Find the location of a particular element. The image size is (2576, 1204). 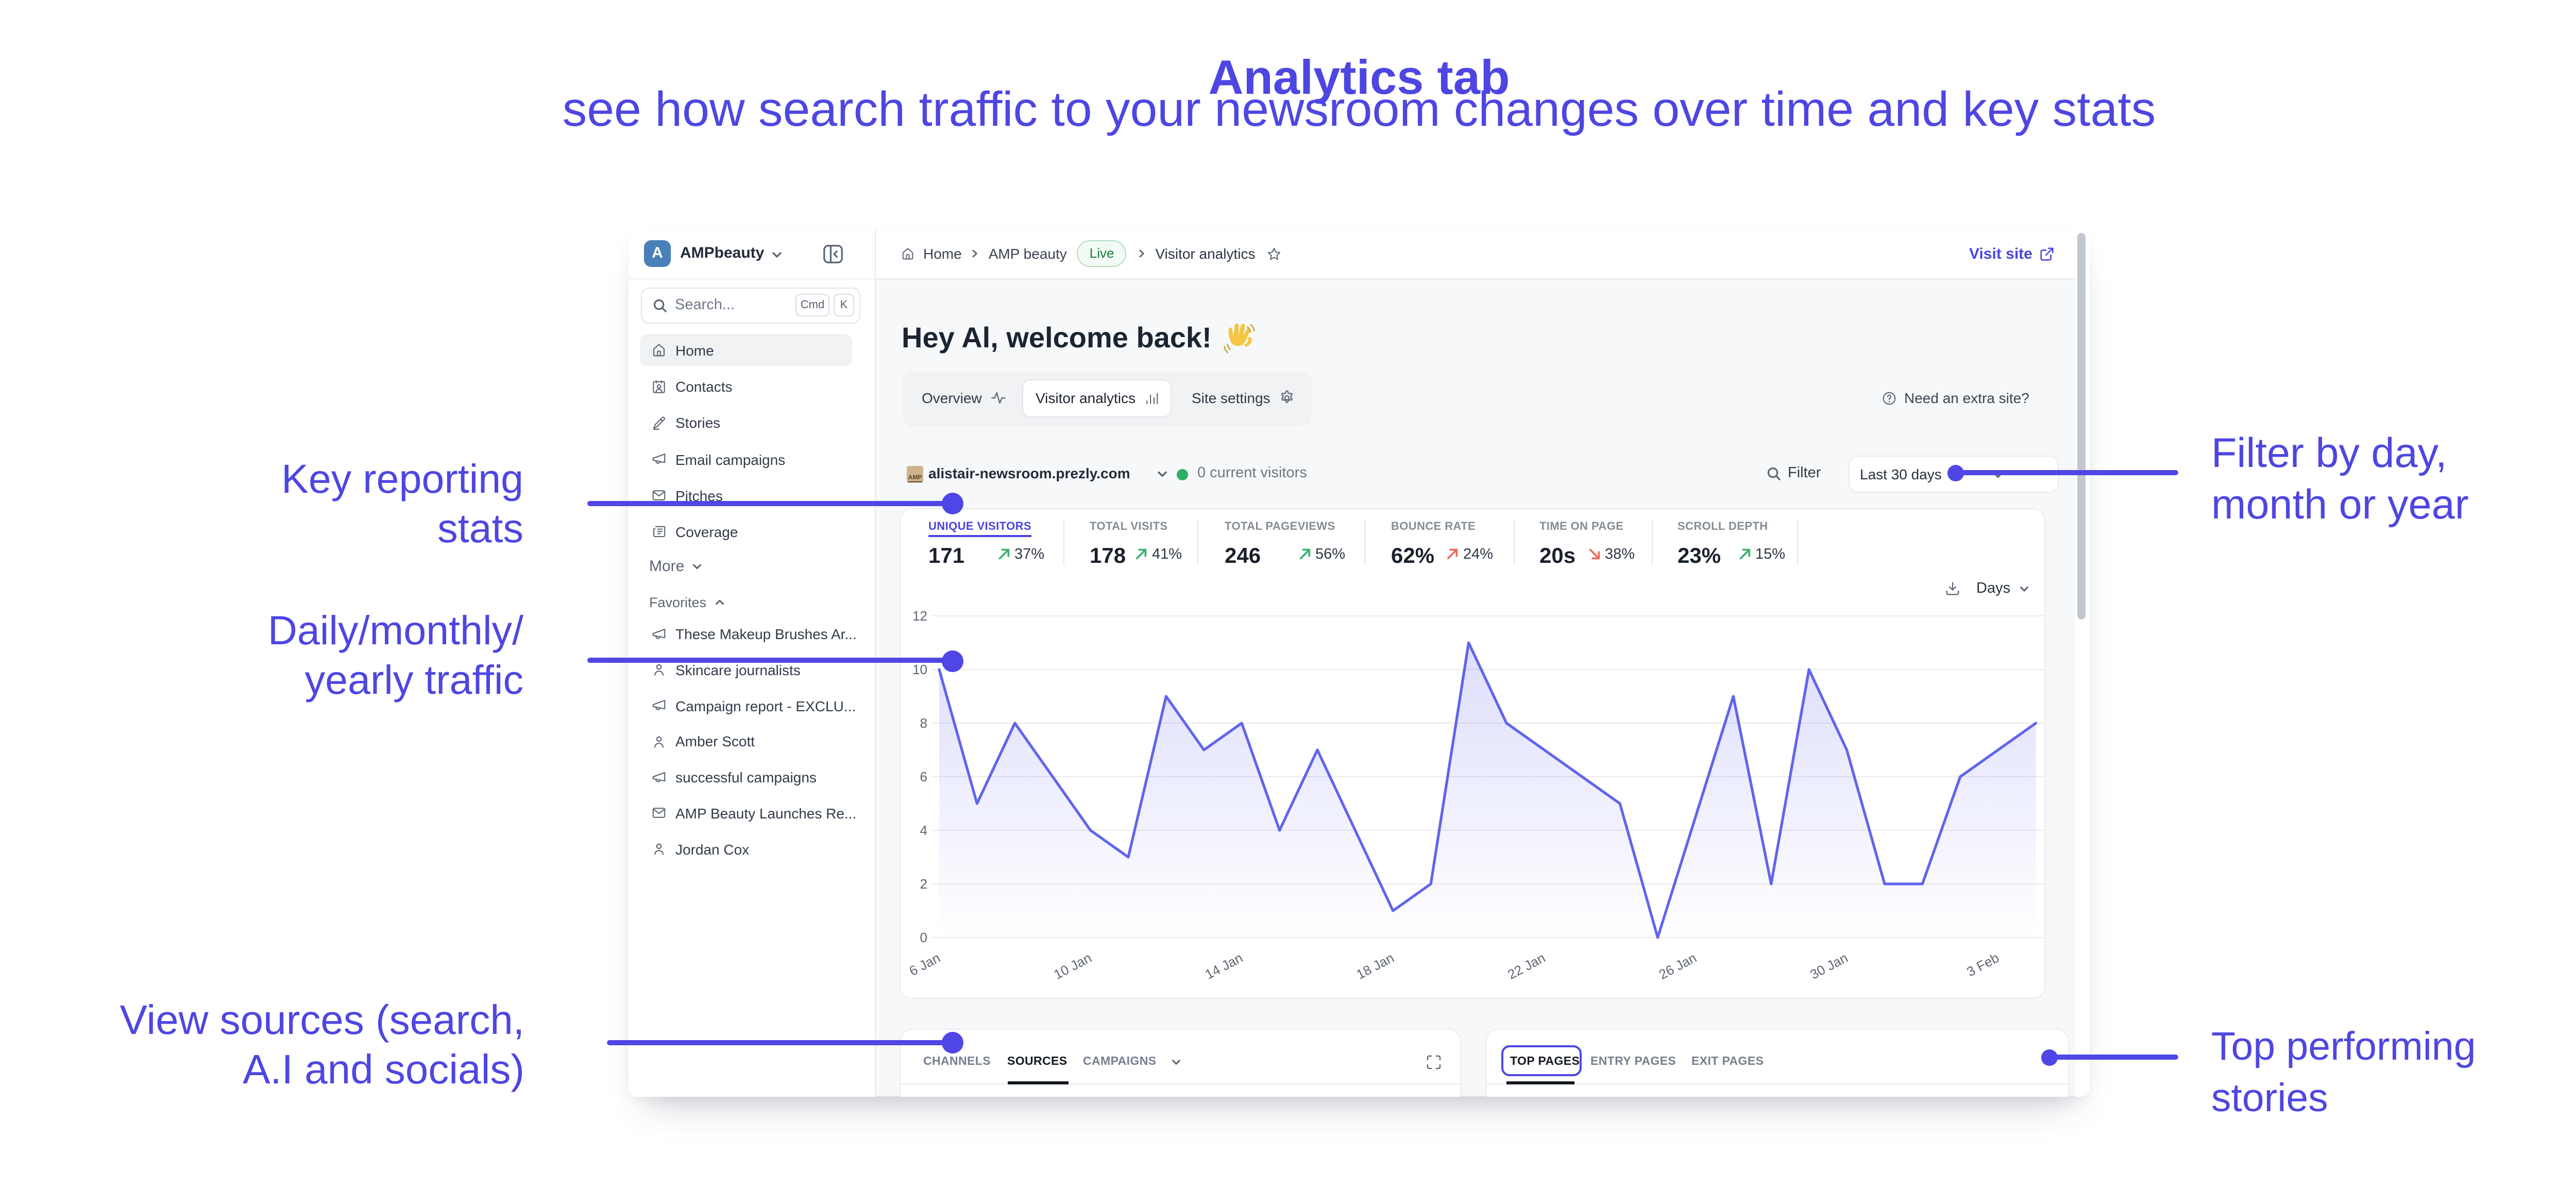

svg-text: 6 Jan is located at coordinates (925, 964).